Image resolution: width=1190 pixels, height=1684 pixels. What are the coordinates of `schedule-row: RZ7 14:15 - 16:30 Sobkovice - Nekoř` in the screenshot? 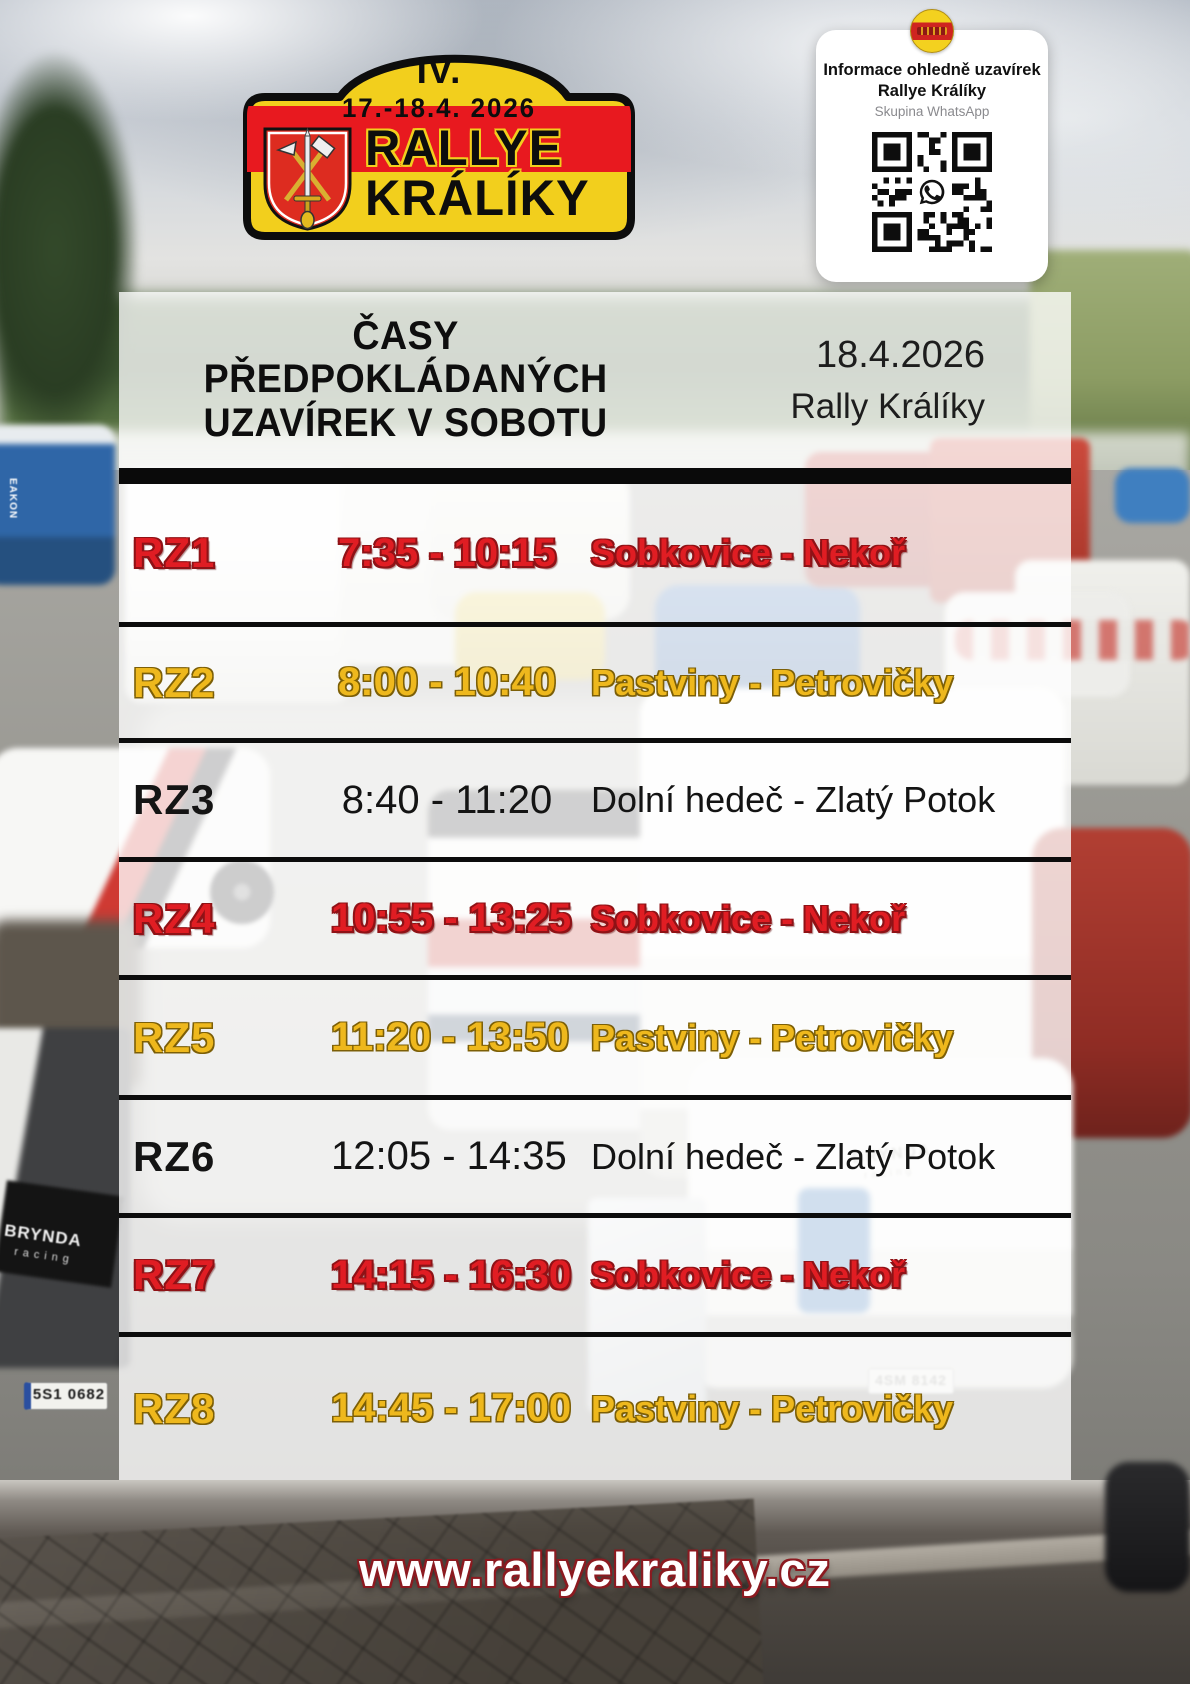 It's located at (595, 1272).